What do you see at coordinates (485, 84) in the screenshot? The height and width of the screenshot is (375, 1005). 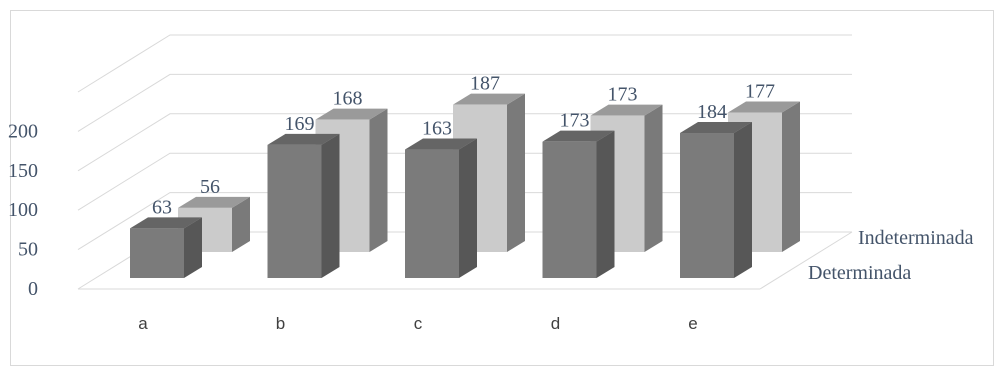 I see `data-label: 187` at bounding box center [485, 84].